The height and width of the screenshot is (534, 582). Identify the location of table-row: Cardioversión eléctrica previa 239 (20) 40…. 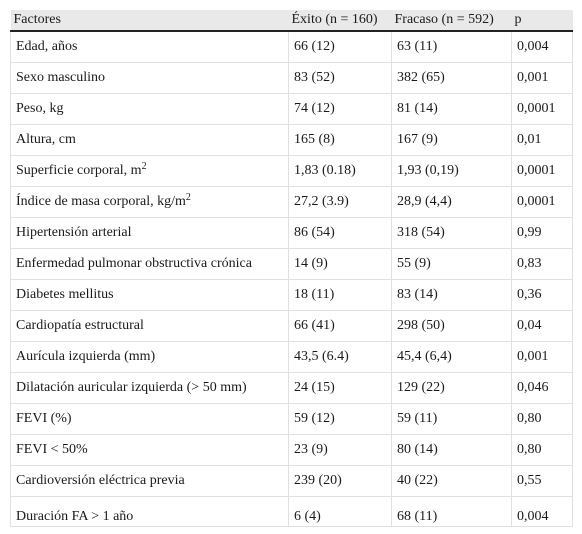
(291, 481).